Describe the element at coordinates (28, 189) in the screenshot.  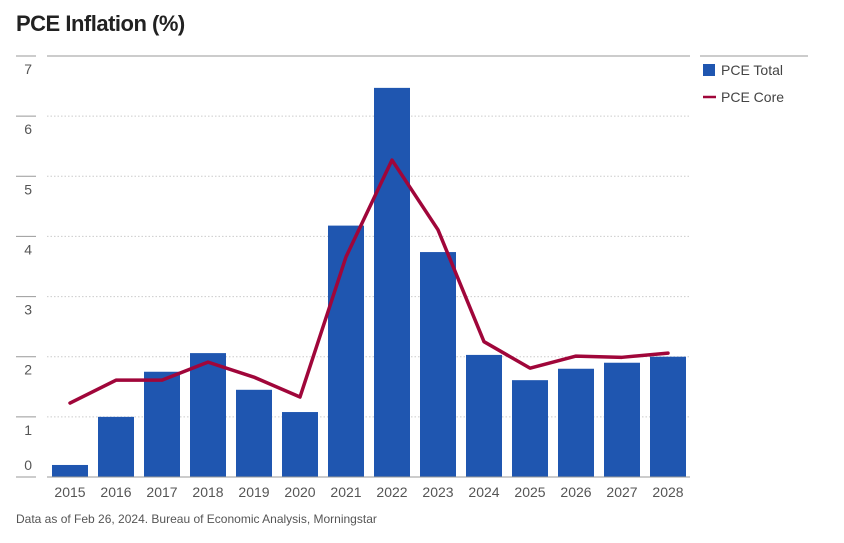
I see `y-tick-label: 5` at that location.